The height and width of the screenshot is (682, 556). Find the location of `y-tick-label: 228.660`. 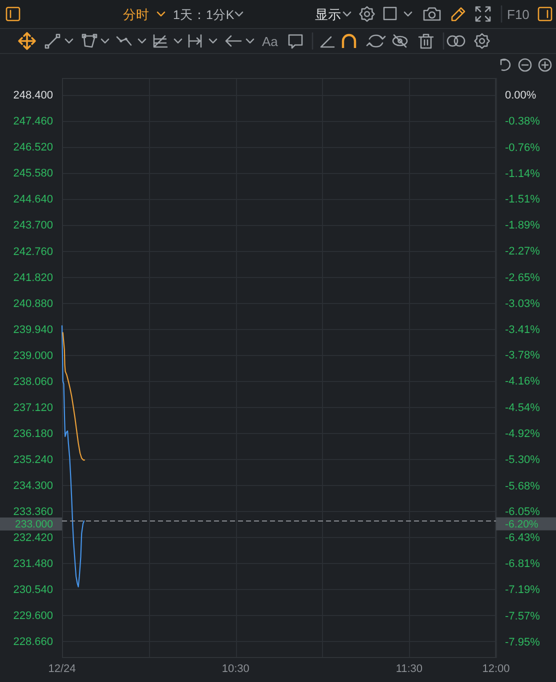

y-tick-label: 228.660 is located at coordinates (33, 642).